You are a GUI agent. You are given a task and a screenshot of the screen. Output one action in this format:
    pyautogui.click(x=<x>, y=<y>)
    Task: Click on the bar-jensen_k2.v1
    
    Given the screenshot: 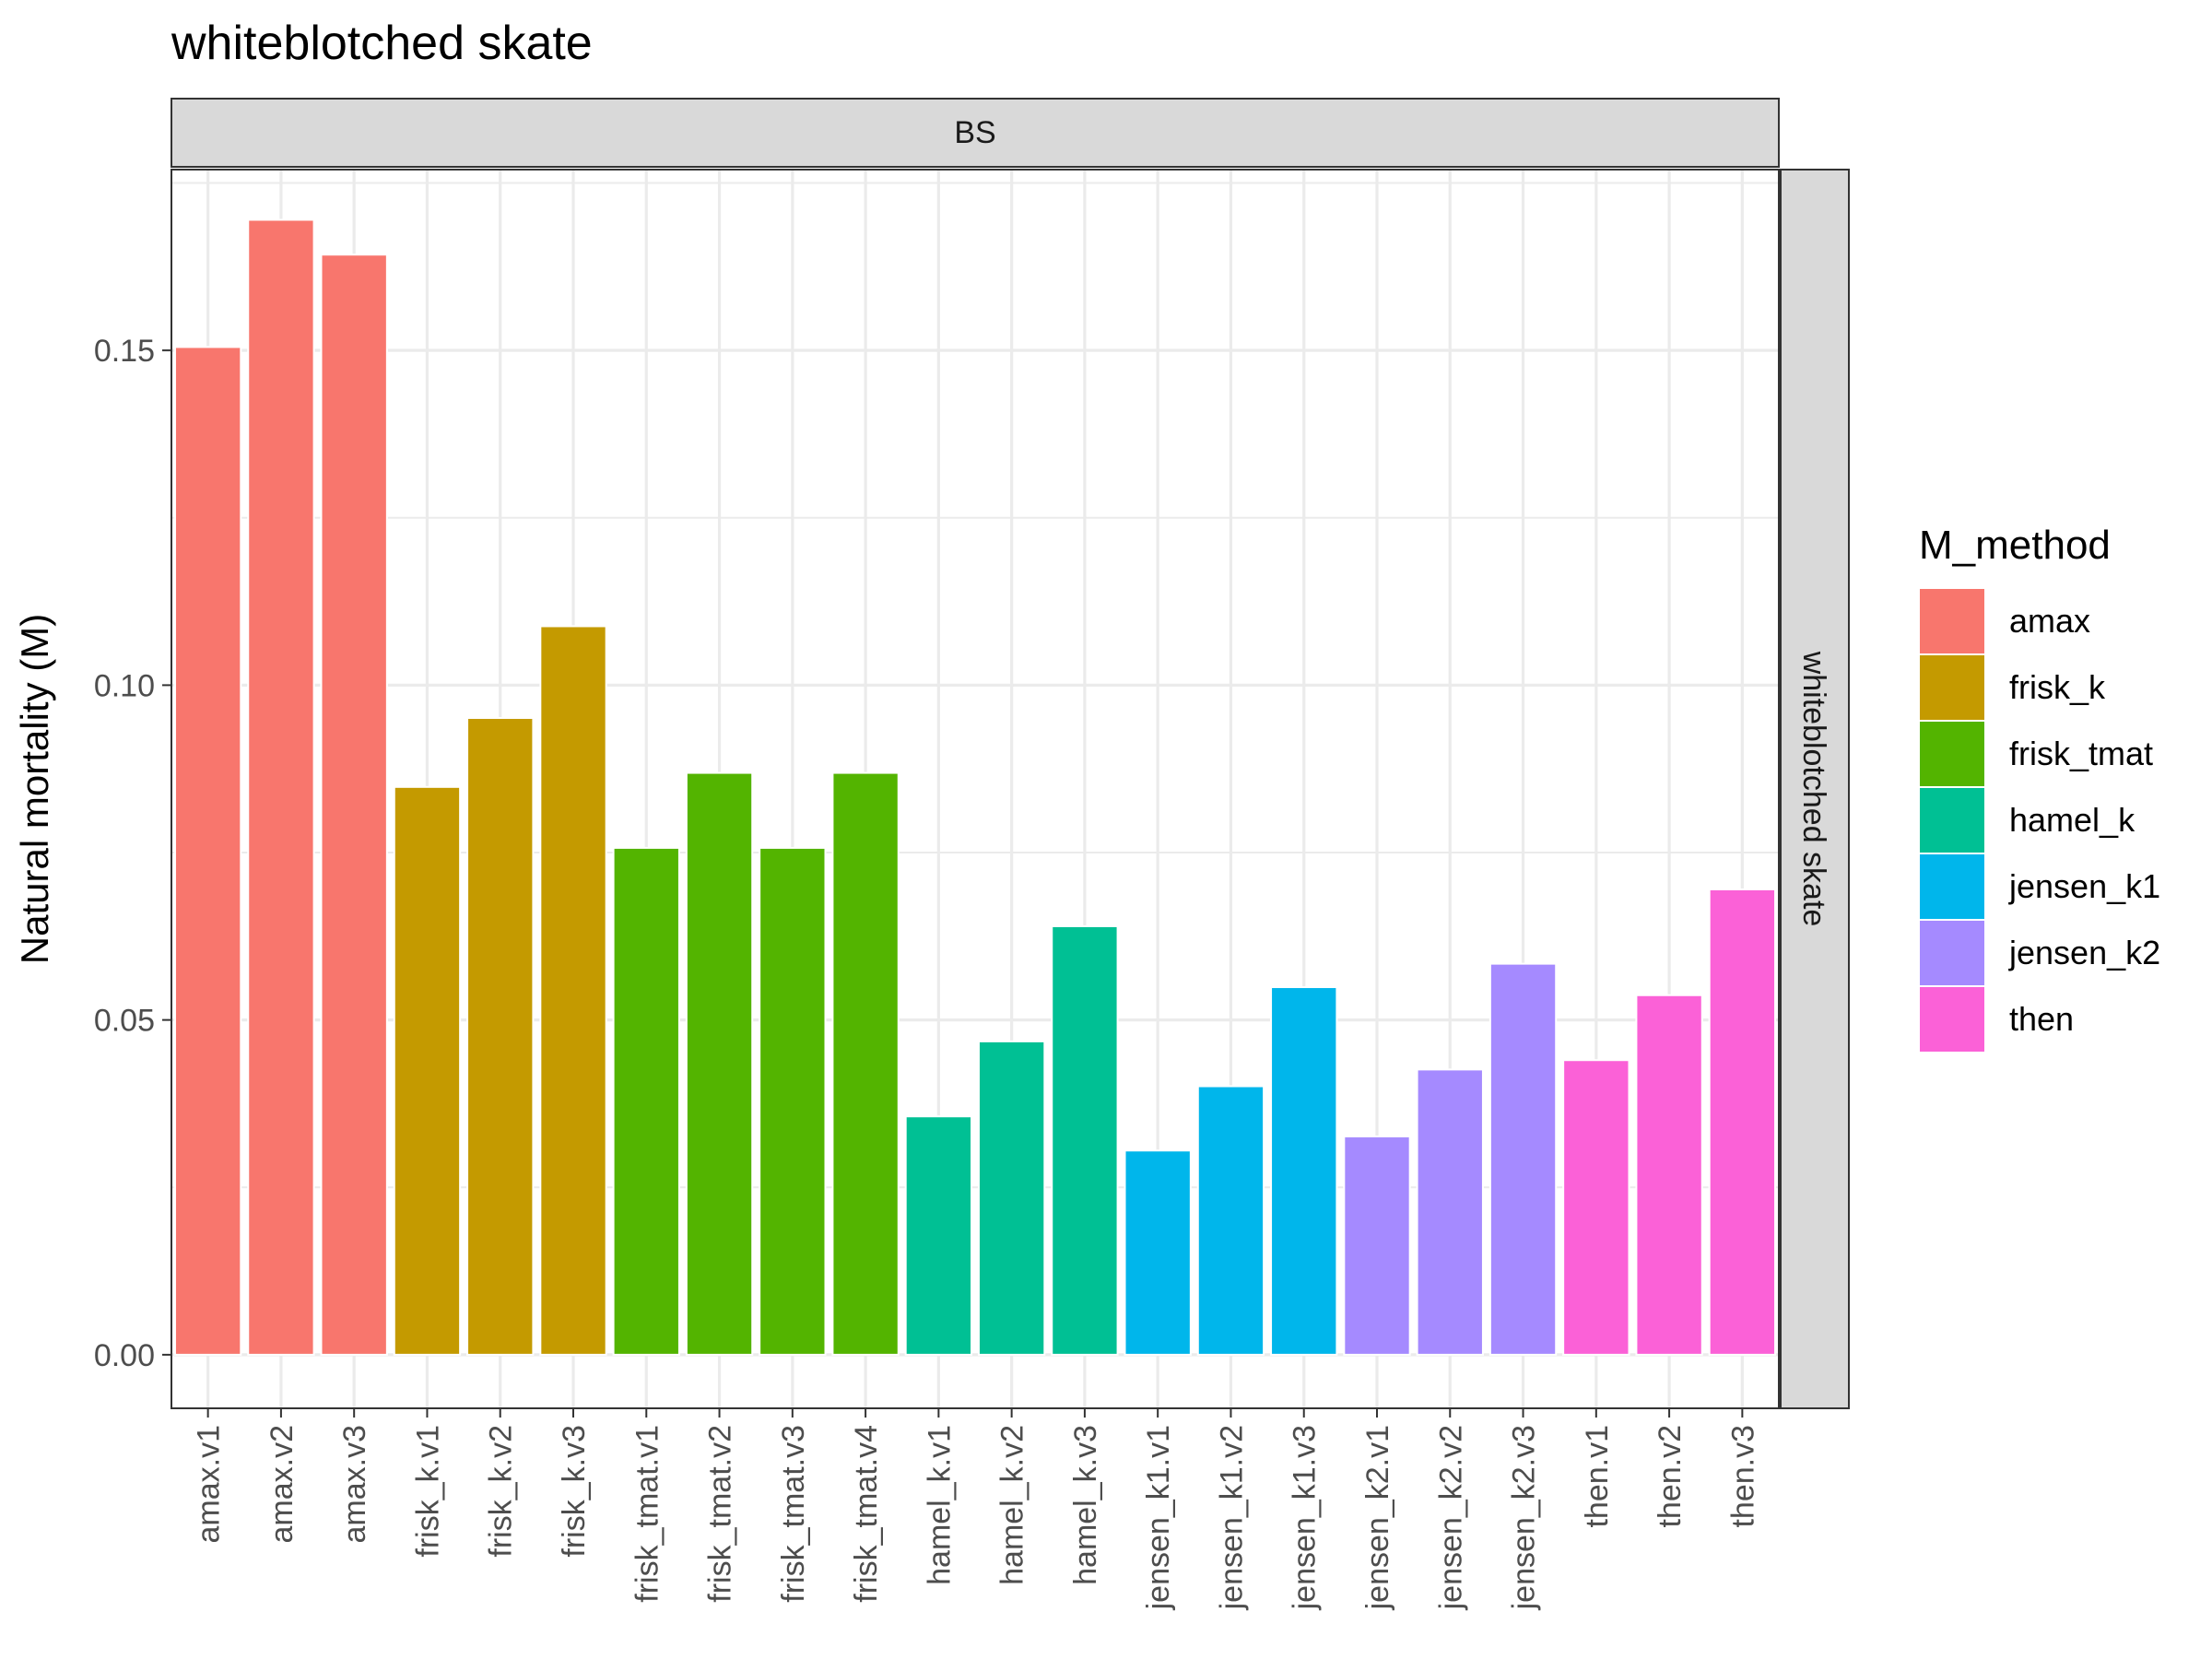 What is the action you would take?
    pyautogui.click(x=1377, y=1245)
    